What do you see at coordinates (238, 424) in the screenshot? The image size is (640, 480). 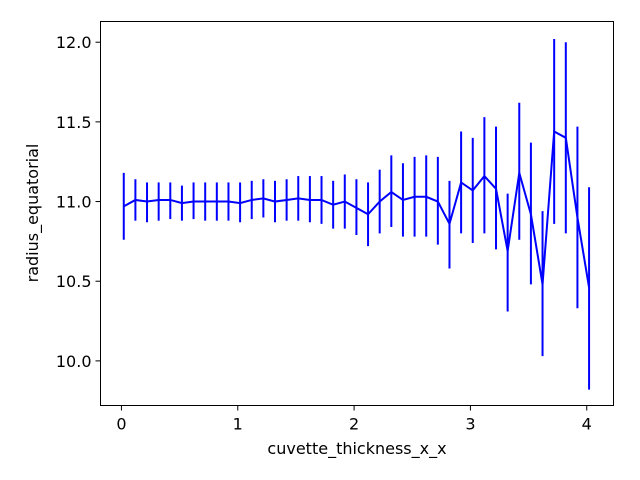 I see `x-tick-label: 1` at bounding box center [238, 424].